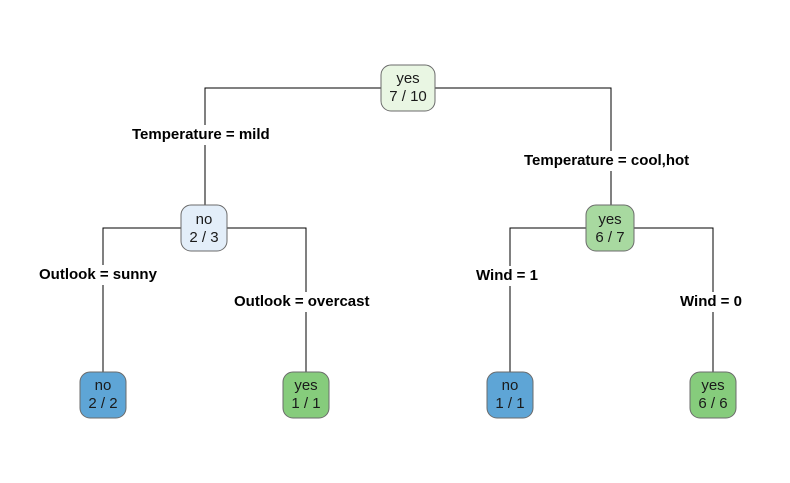 This screenshot has width=790, height=483. What do you see at coordinates (674, 300) in the screenshot?
I see `edge-right-right` at bounding box center [674, 300].